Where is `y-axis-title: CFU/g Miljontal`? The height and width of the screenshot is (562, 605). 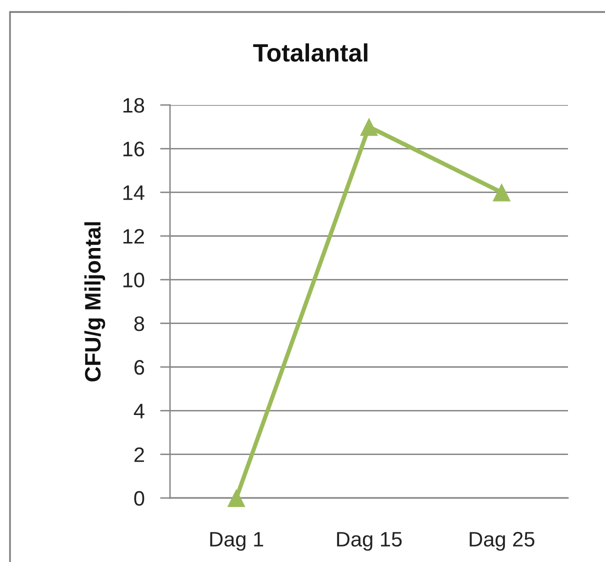 y-axis-title: CFU/g Miljontal is located at coordinates (95, 302).